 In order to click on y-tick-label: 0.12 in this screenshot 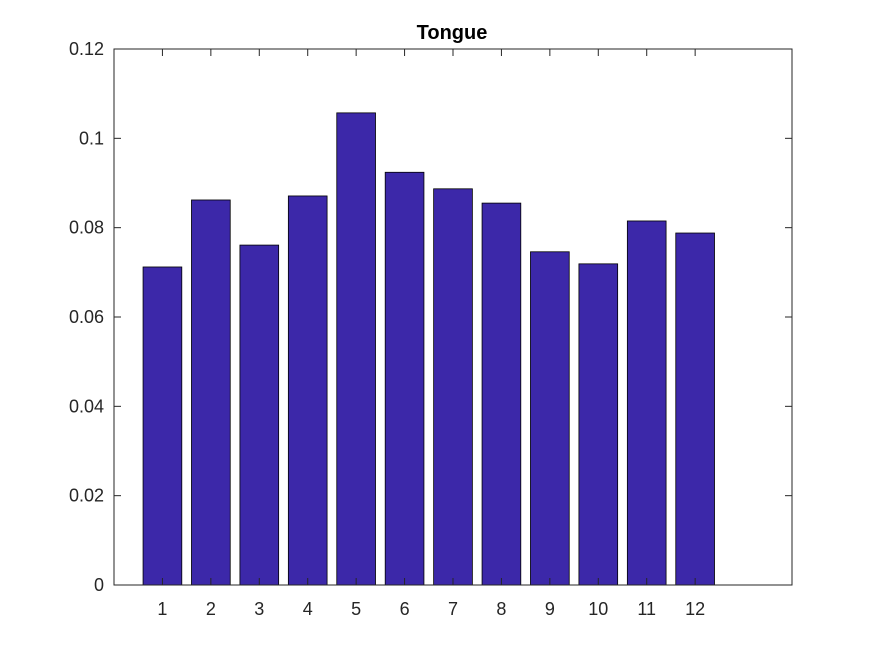, I will do `click(86, 49)`.